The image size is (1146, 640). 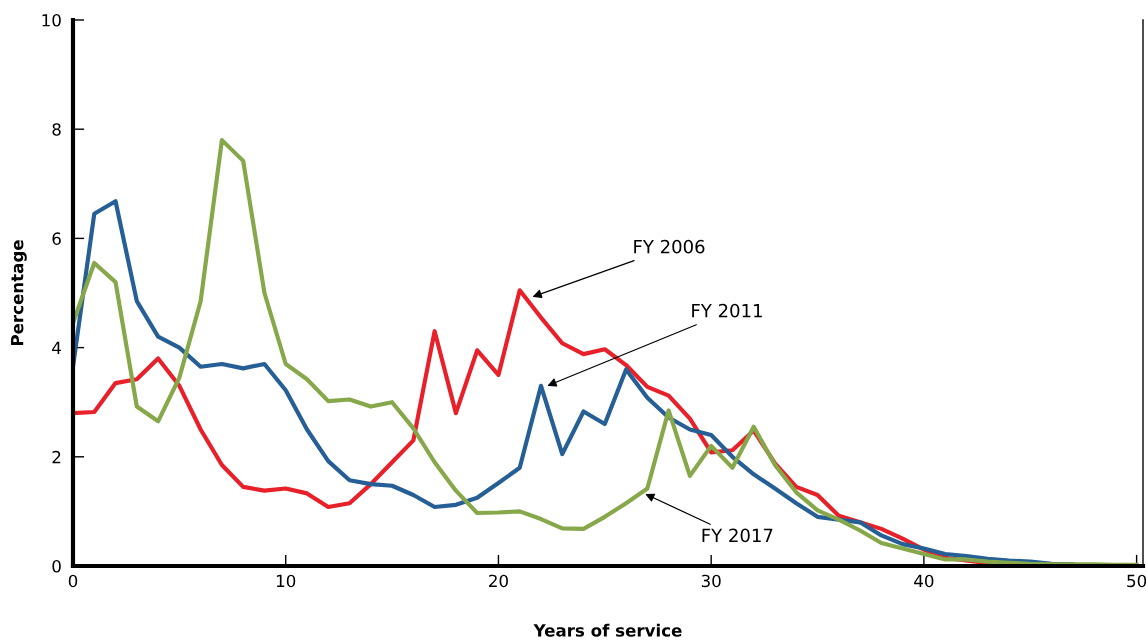 What do you see at coordinates (924, 581) in the screenshot?
I see `x-tick-label: 40` at bounding box center [924, 581].